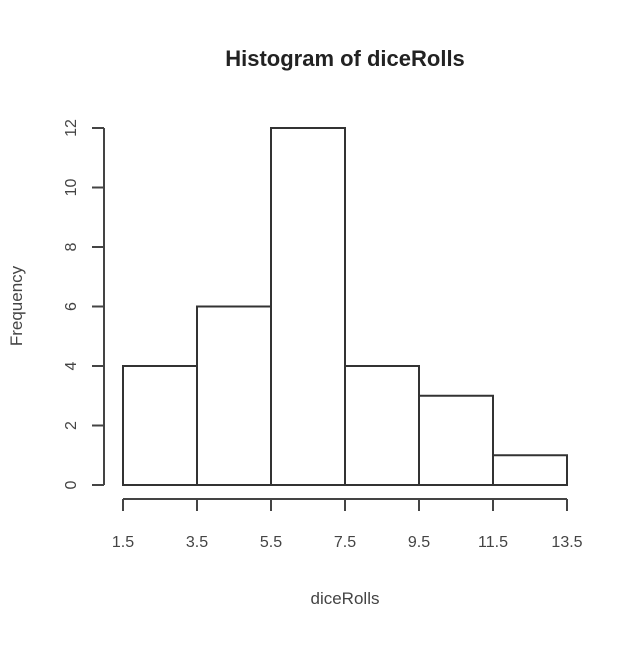 The image size is (640, 645). What do you see at coordinates (71, 128) in the screenshot?
I see `y-tick-label: 12` at bounding box center [71, 128].